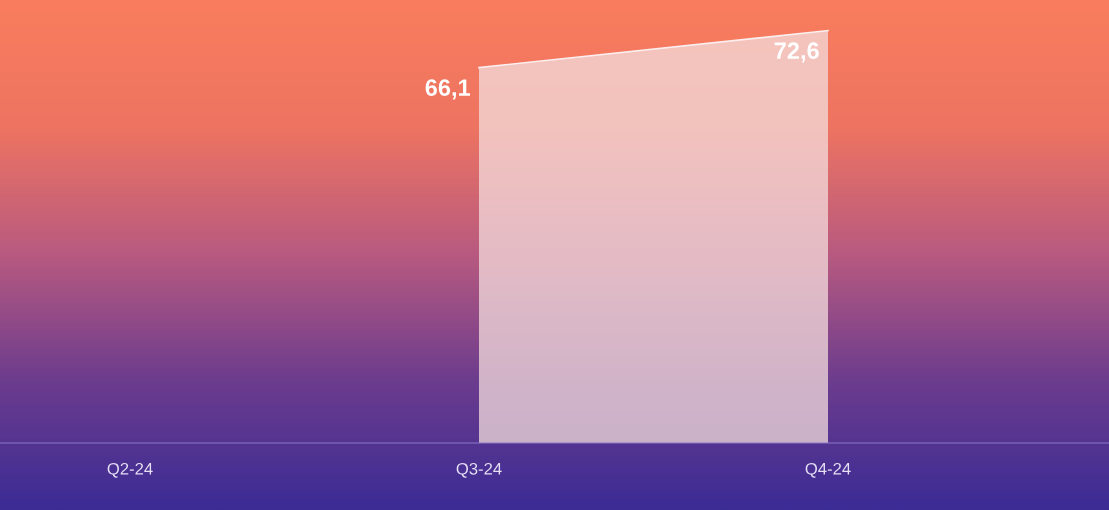  What do you see at coordinates (796, 52) in the screenshot?
I see `data-label: 72,6` at bounding box center [796, 52].